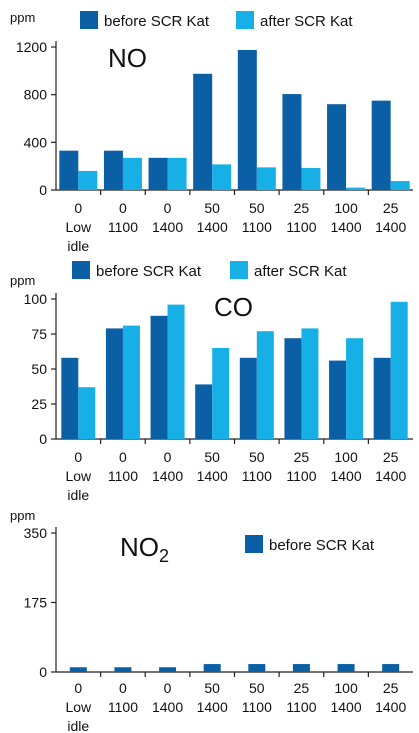 The image size is (419, 733). I want to click on y-tick-label: 800, so click(36, 95).